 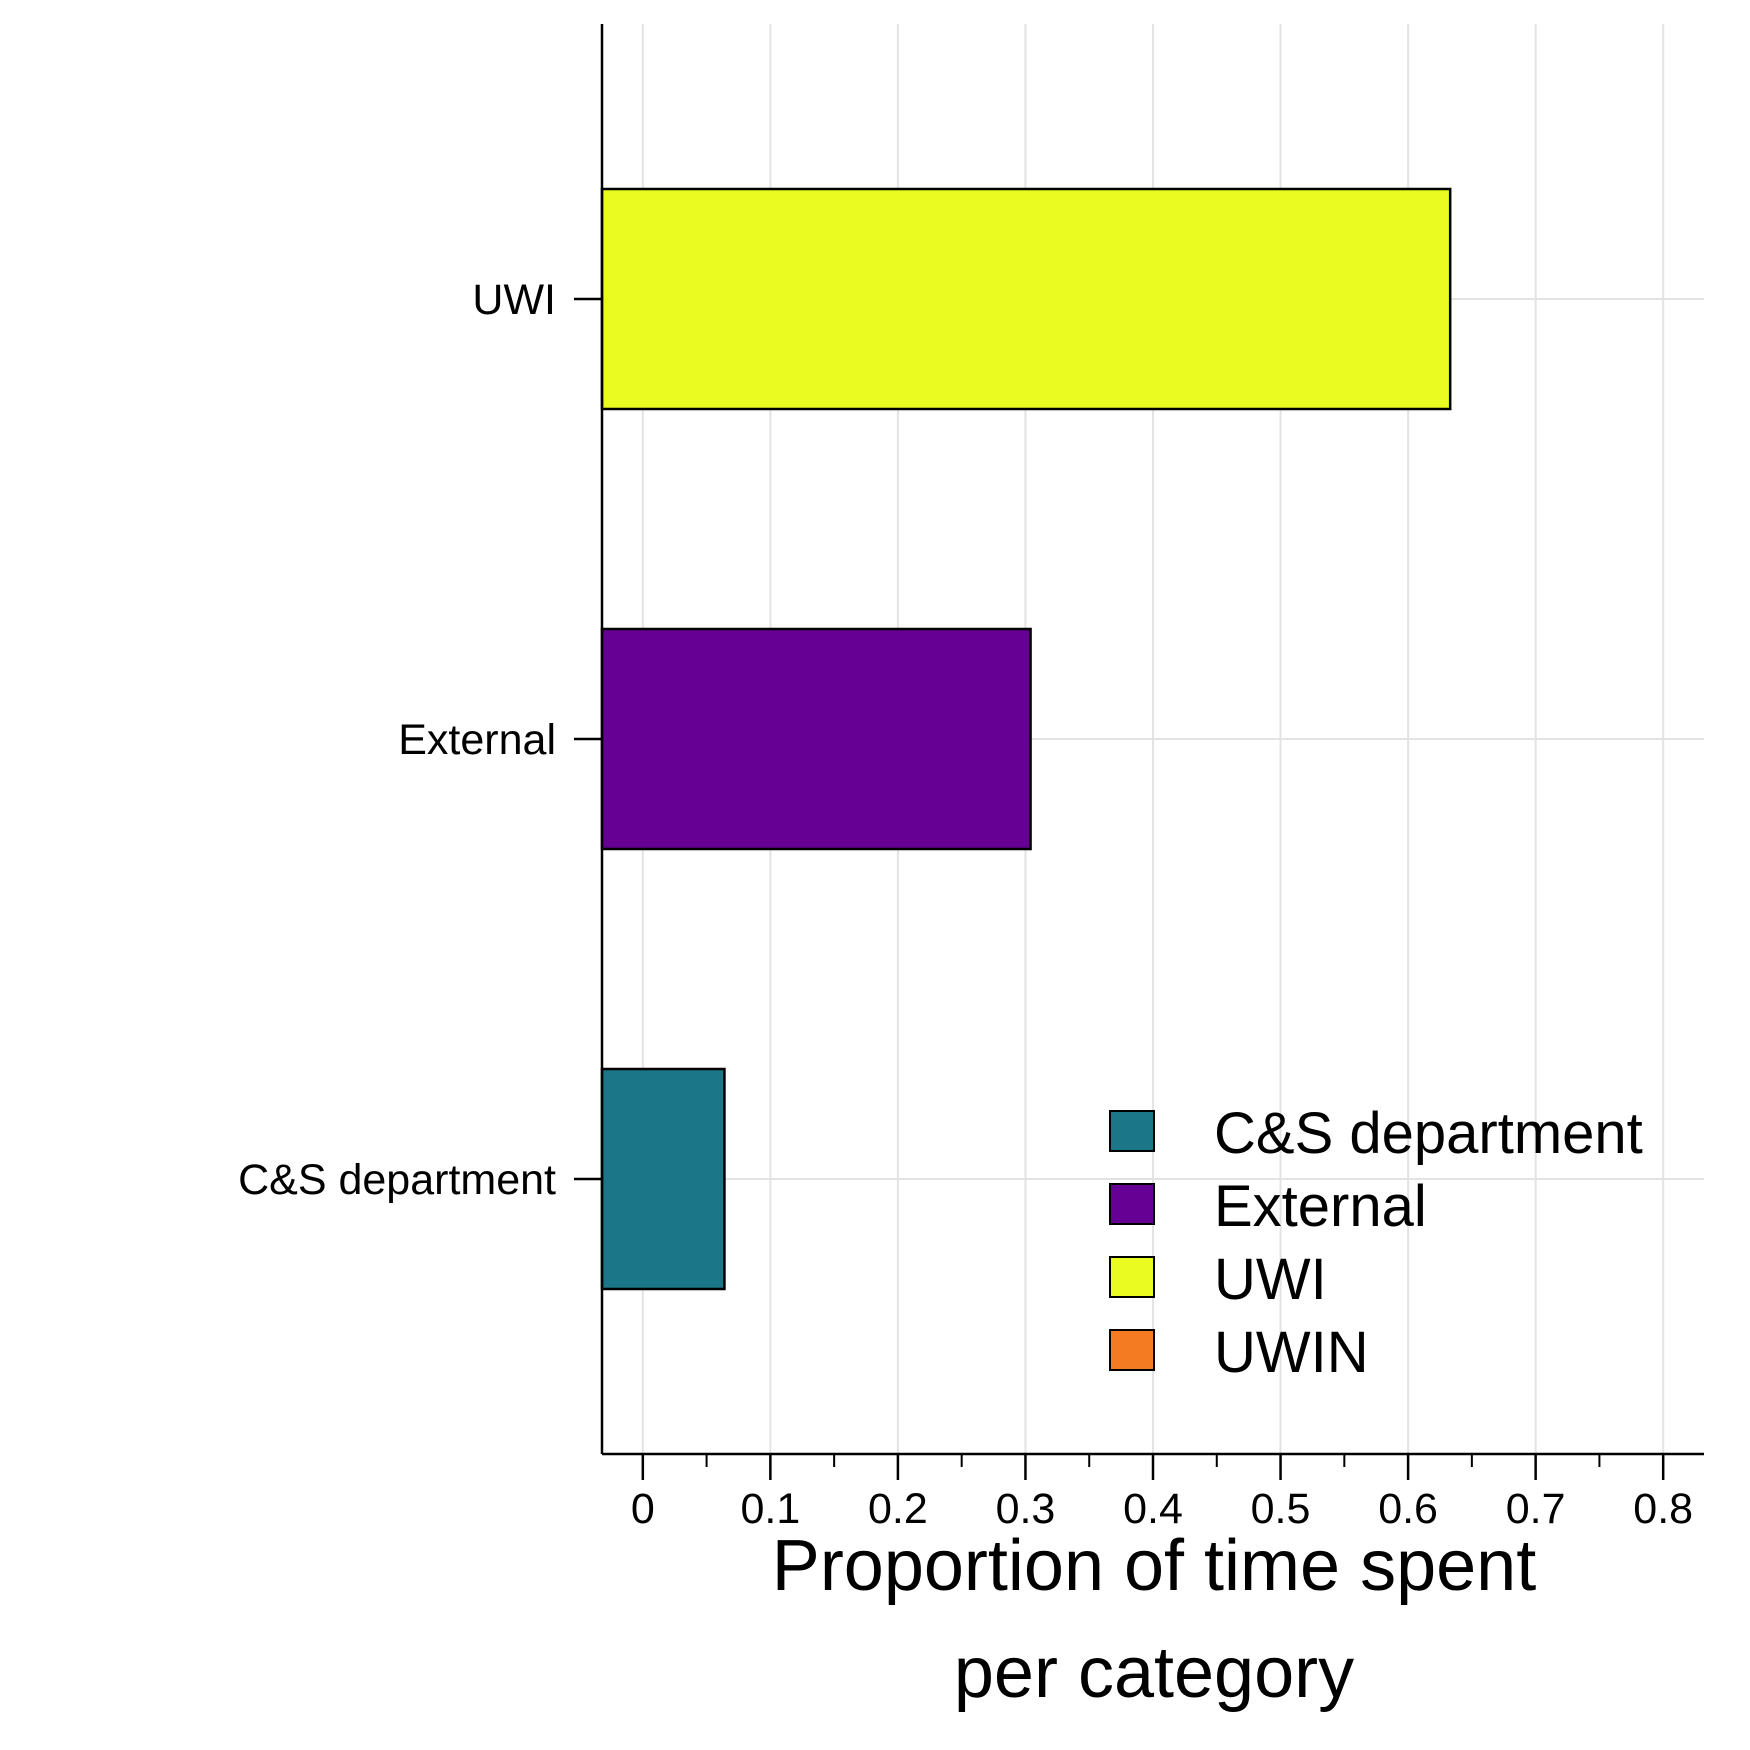 I want to click on y-tick-label: C&S department, so click(x=397, y=1180).